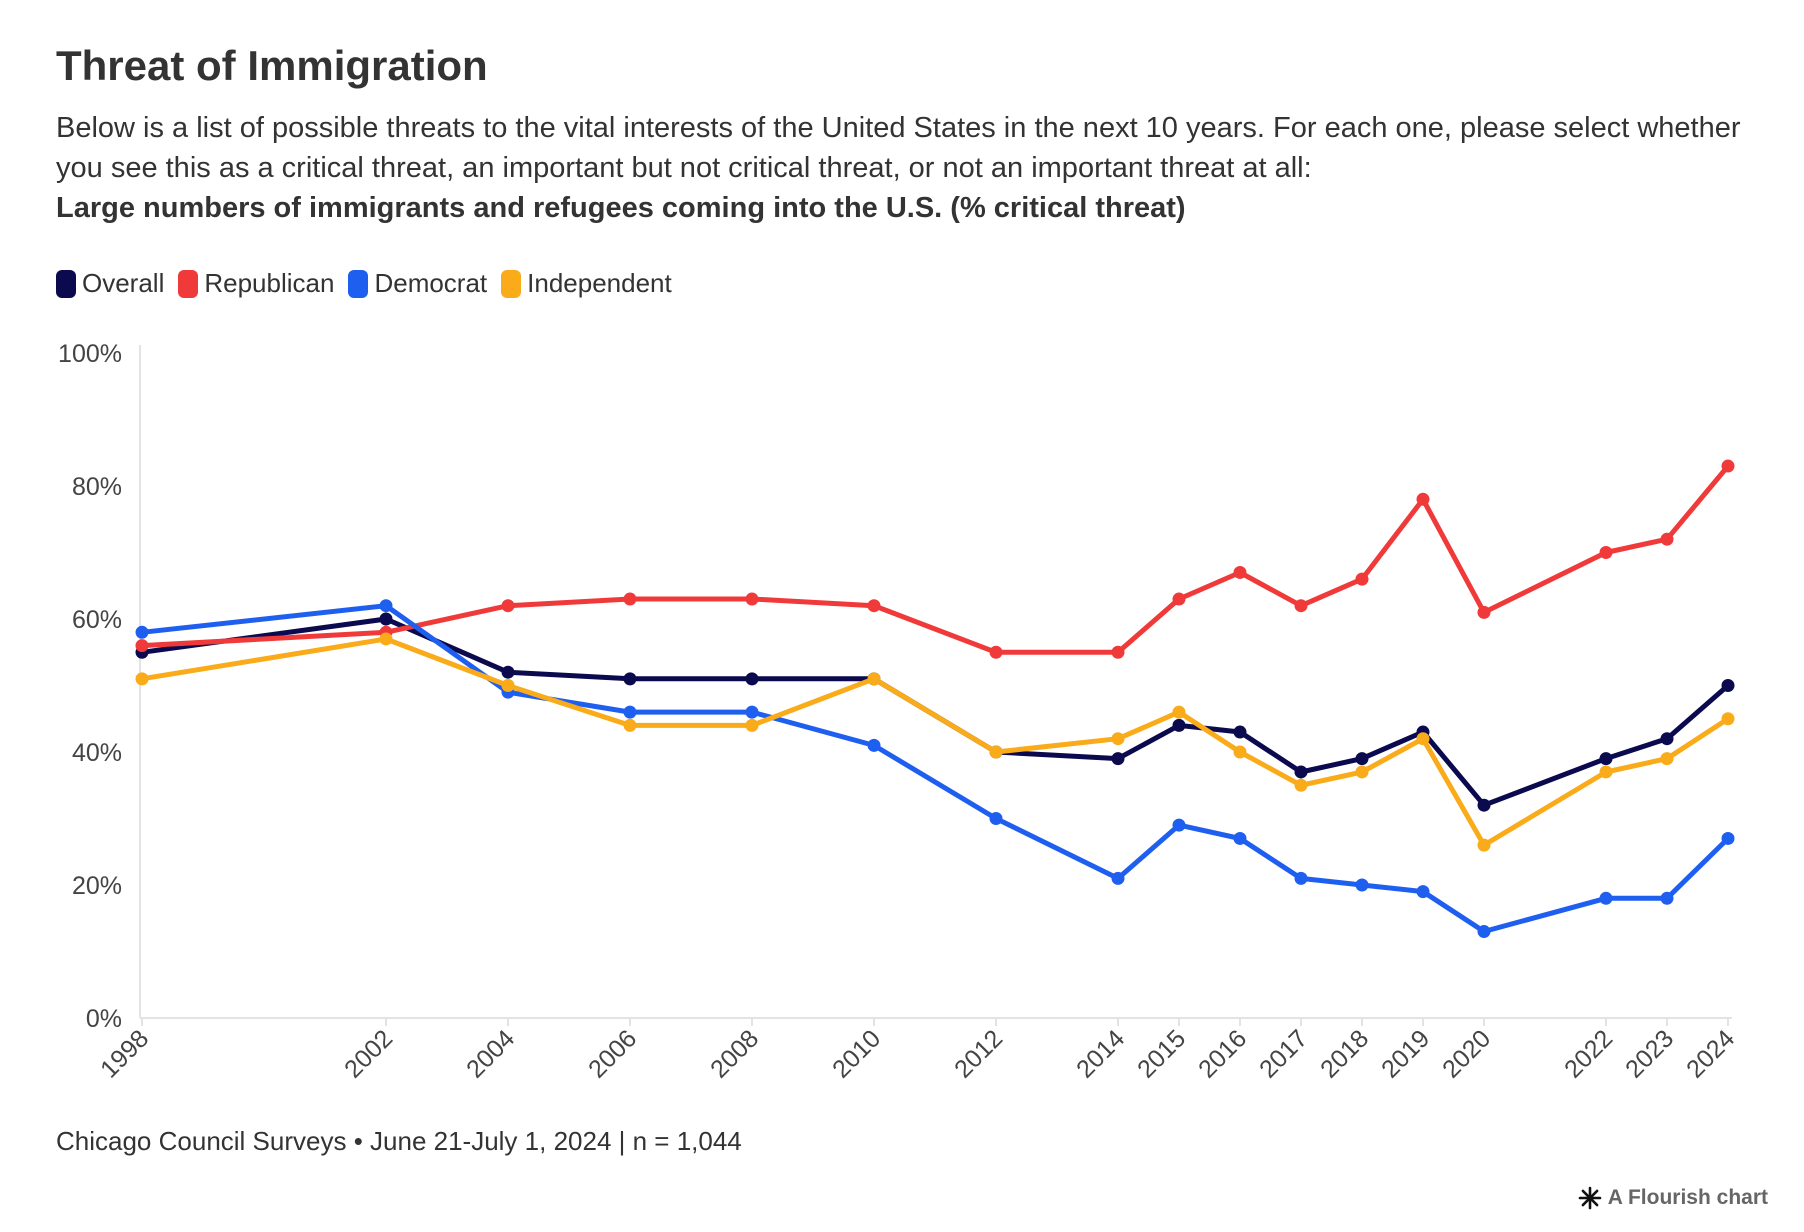  I want to click on series-line-overall, so click(935, 712).